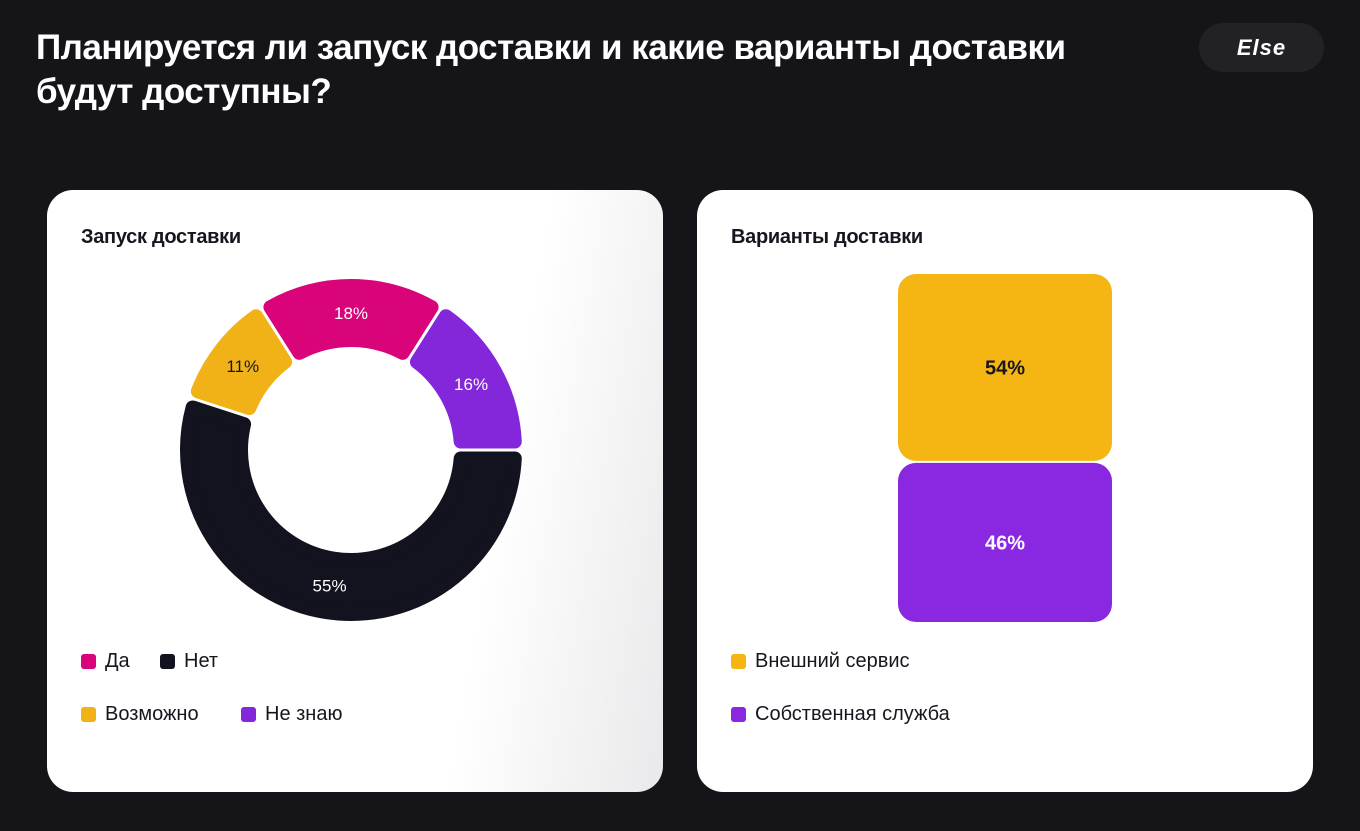 The image size is (1360, 831). I want to click on donut-chart: 55% 11% 18% 16%, so click(351, 450).